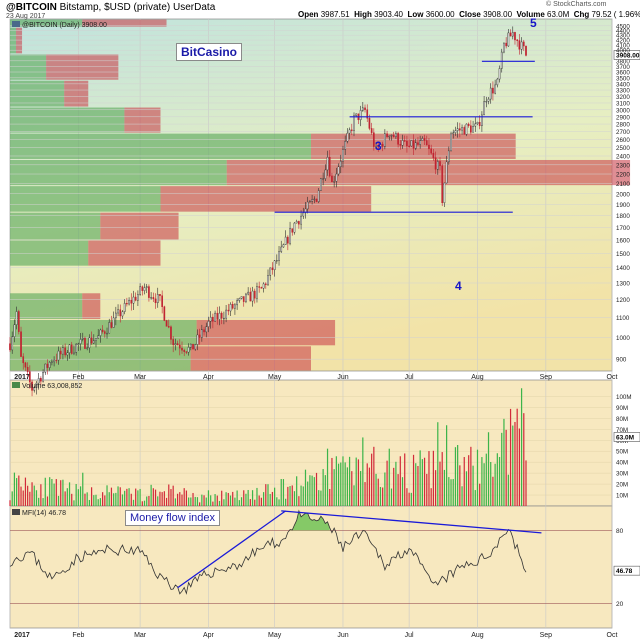  I want to click on price-tick-label: 4300, so click(623, 36).